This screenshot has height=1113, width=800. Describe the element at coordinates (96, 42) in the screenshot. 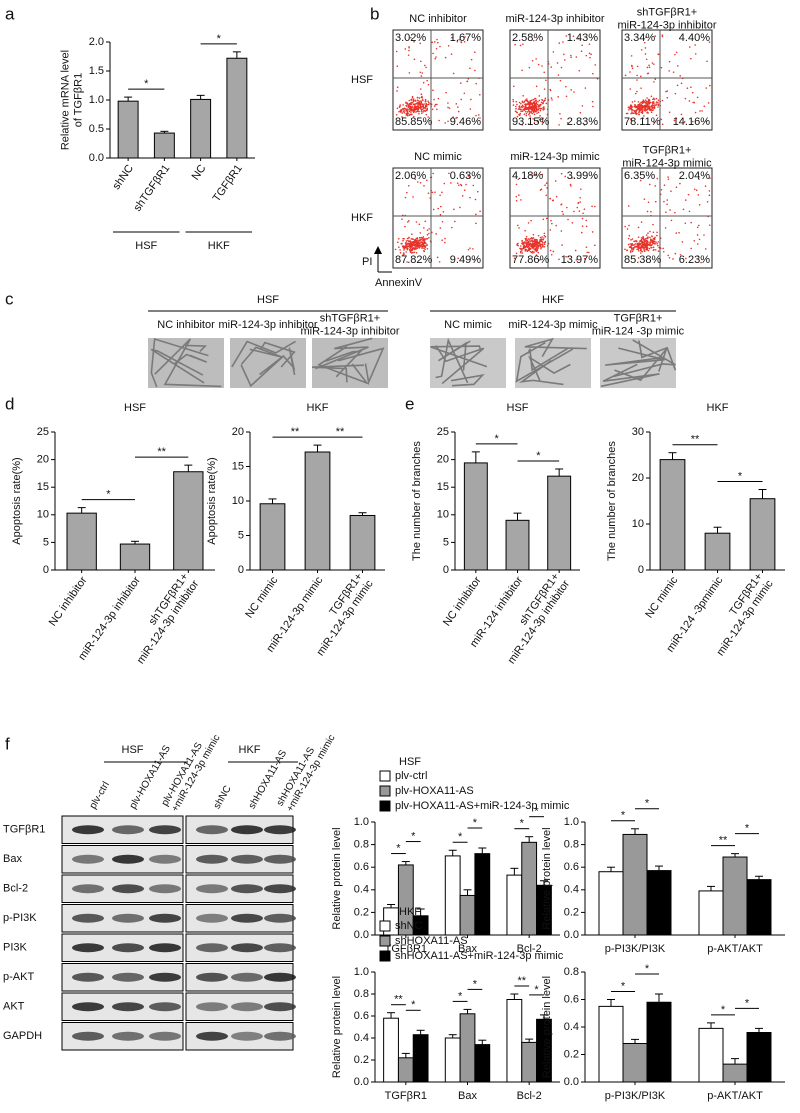

I see `y-tick-label: 2.0` at that location.